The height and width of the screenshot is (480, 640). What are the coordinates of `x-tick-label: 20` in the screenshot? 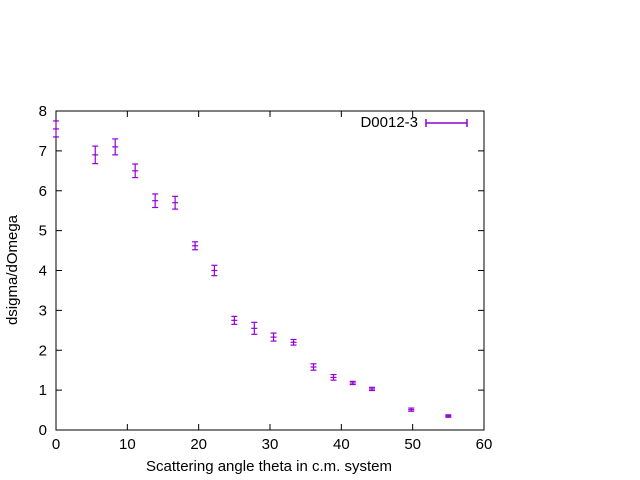 It's located at (198, 444).